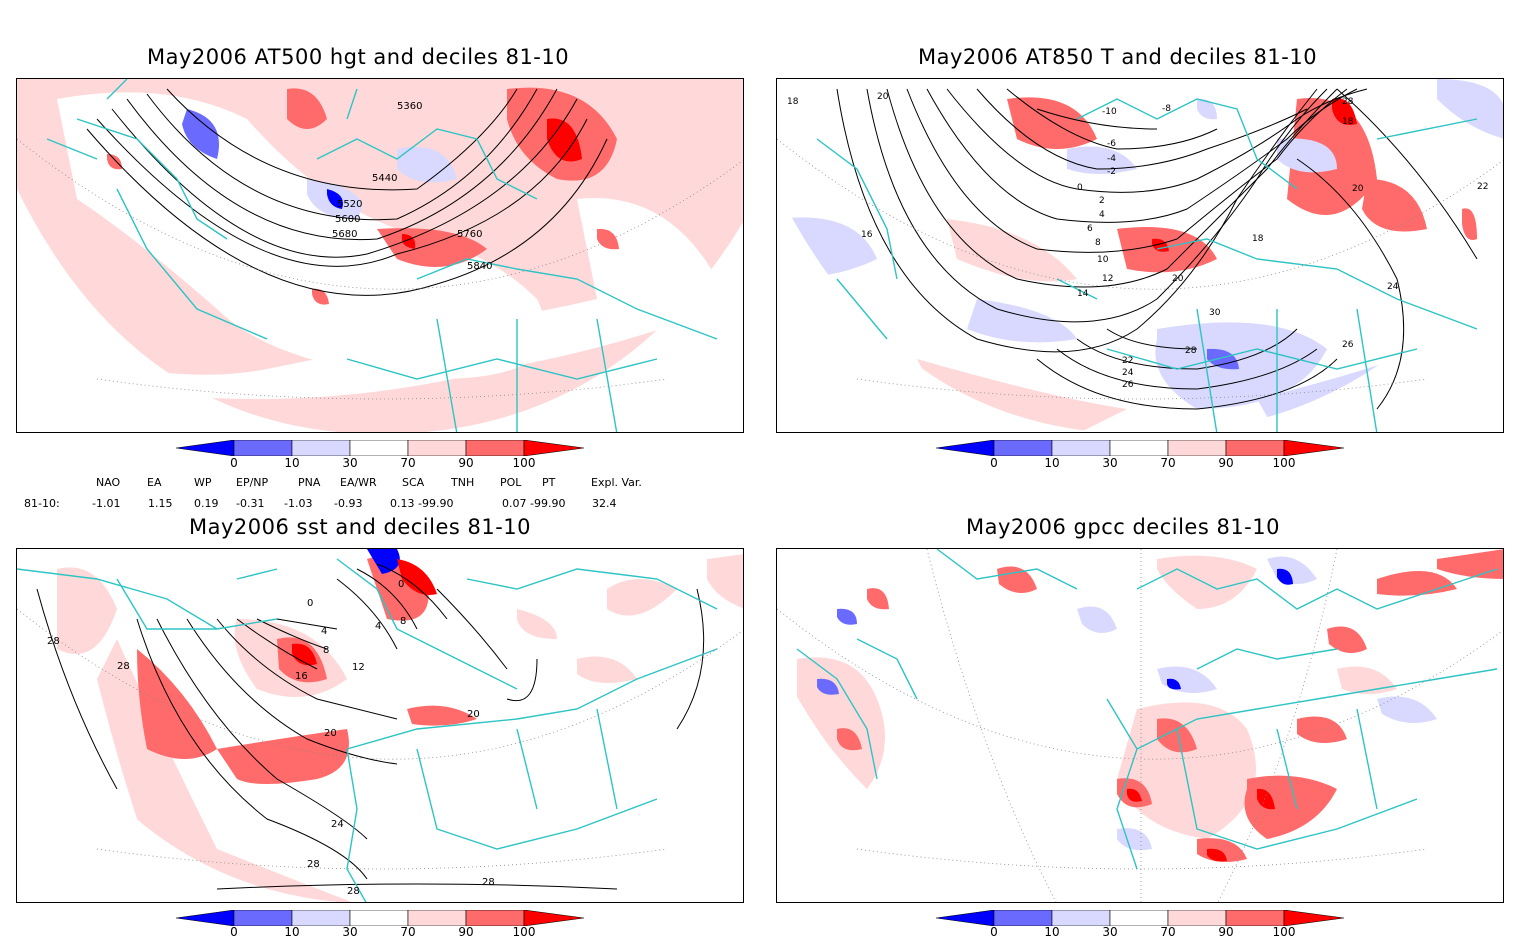 This screenshot has width=1520, height=940. Describe the element at coordinates (154, 482) in the screenshot. I see `index-header: EA` at that location.